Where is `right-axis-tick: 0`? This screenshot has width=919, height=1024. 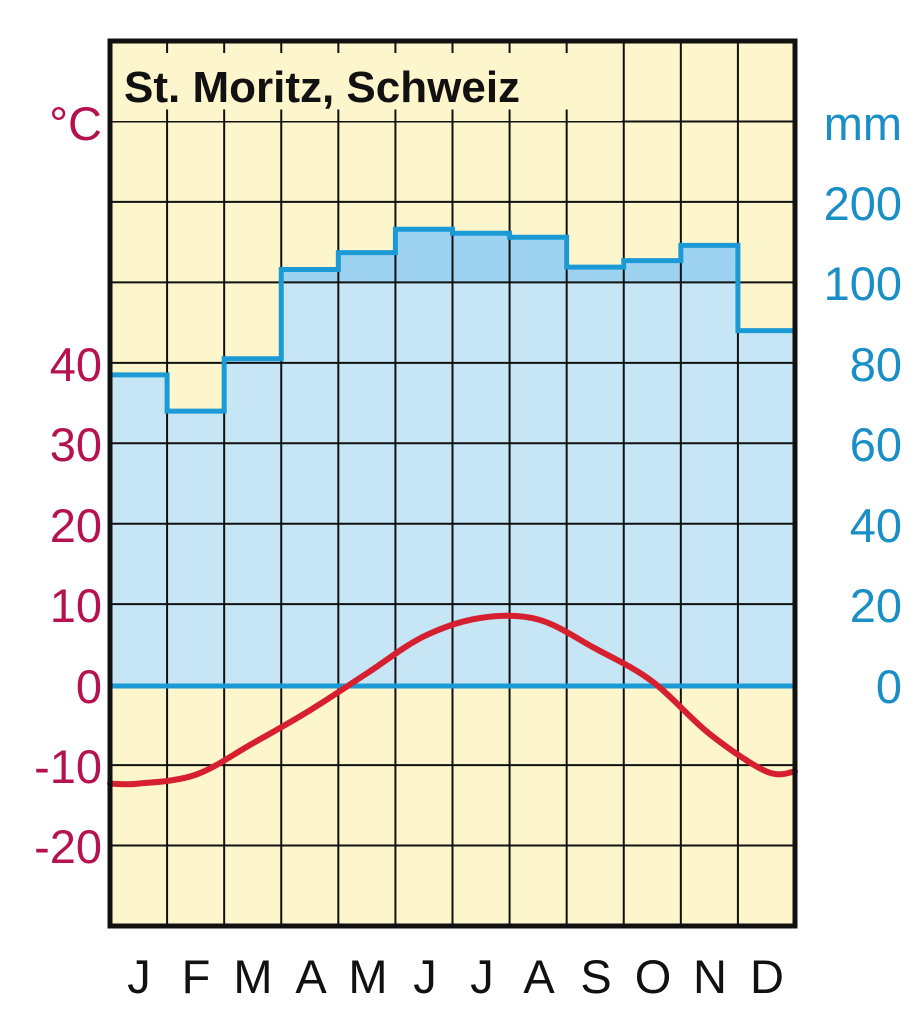 right-axis-tick: 0 is located at coordinates (889, 686).